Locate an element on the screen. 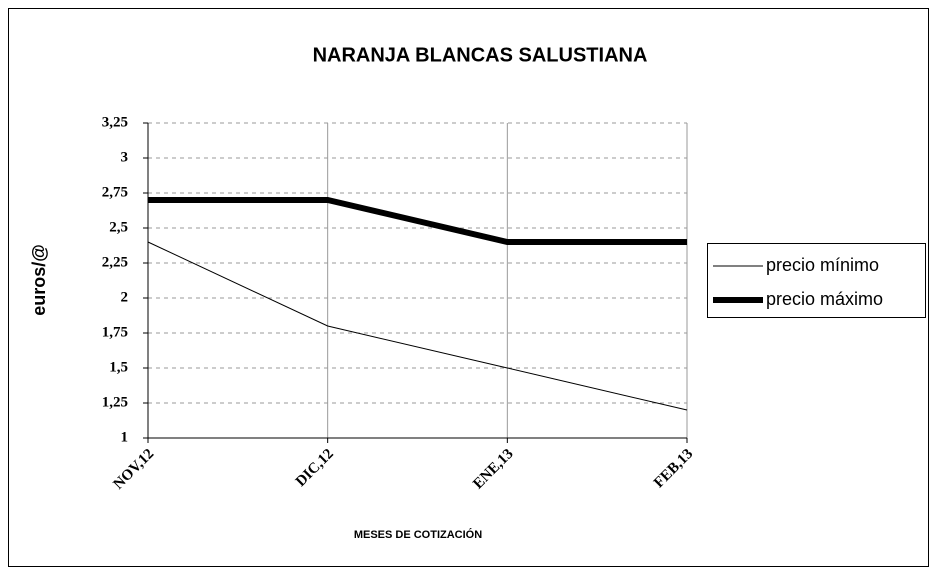 The width and height of the screenshot is (937, 571). y-tick-label: 2,75 is located at coordinates (115, 192).